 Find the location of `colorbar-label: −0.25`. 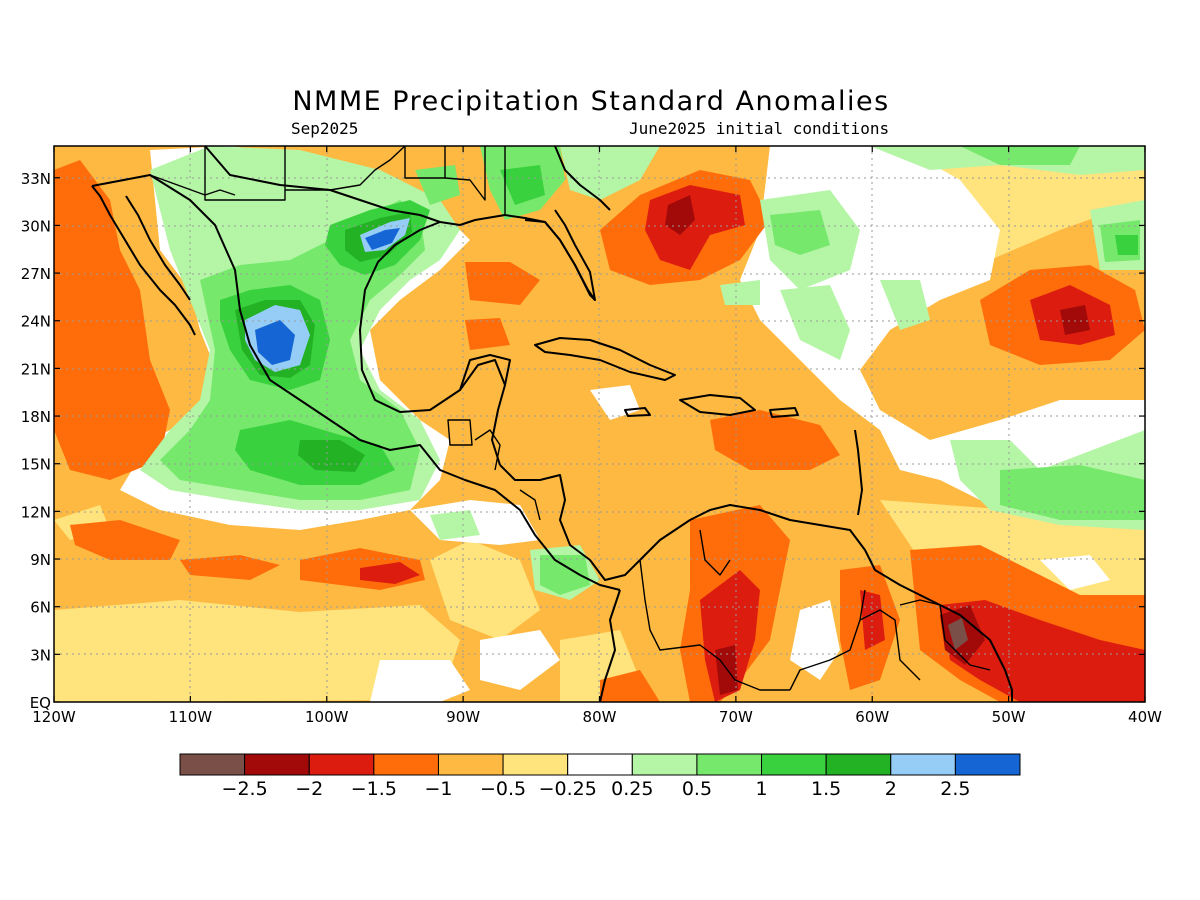

colorbar-label: −0.25 is located at coordinates (568, 789).